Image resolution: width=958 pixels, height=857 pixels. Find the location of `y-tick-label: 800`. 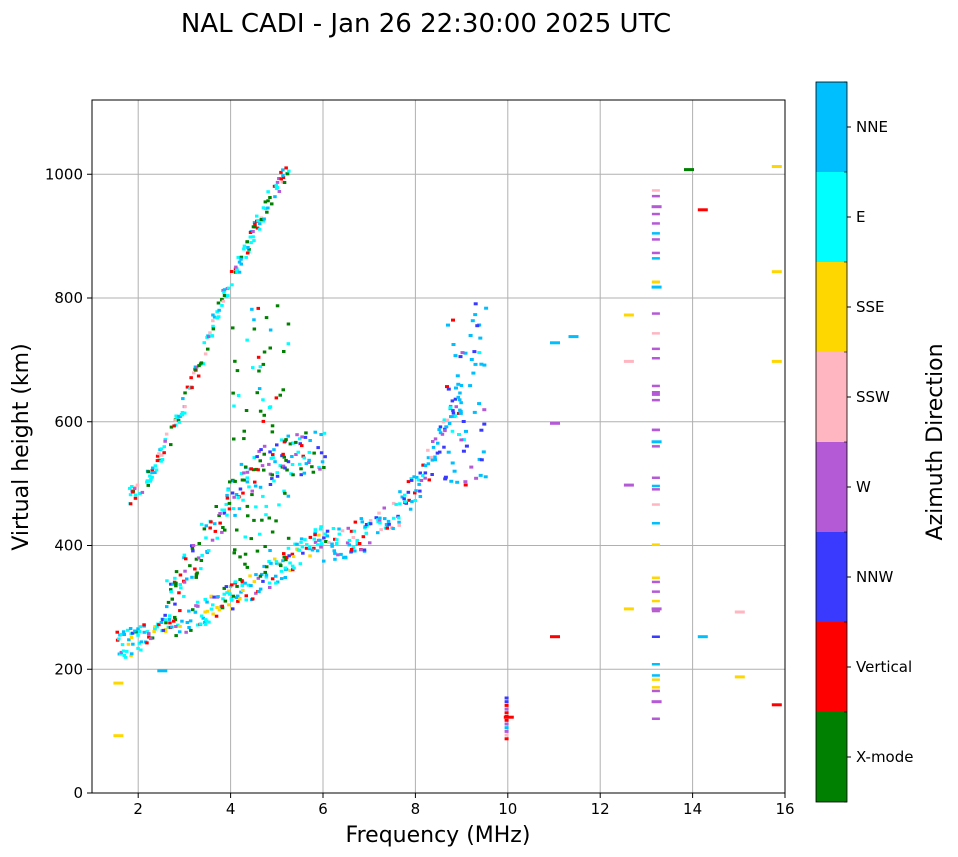

y-tick-label: 800 is located at coordinates (68, 298).